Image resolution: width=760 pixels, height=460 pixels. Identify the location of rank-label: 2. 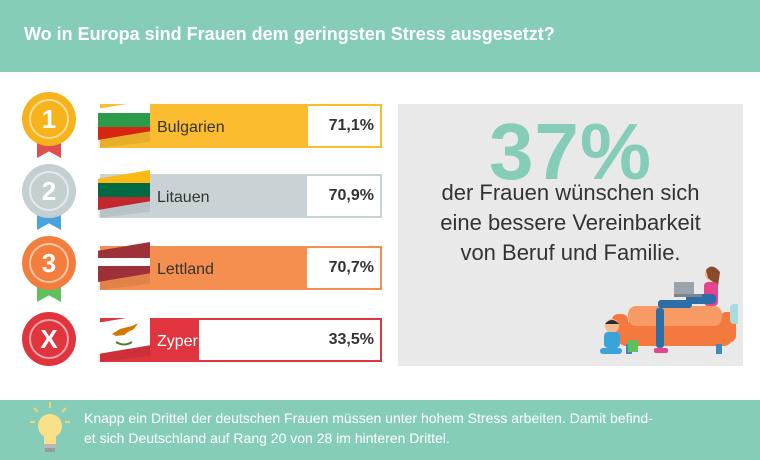
(49, 191).